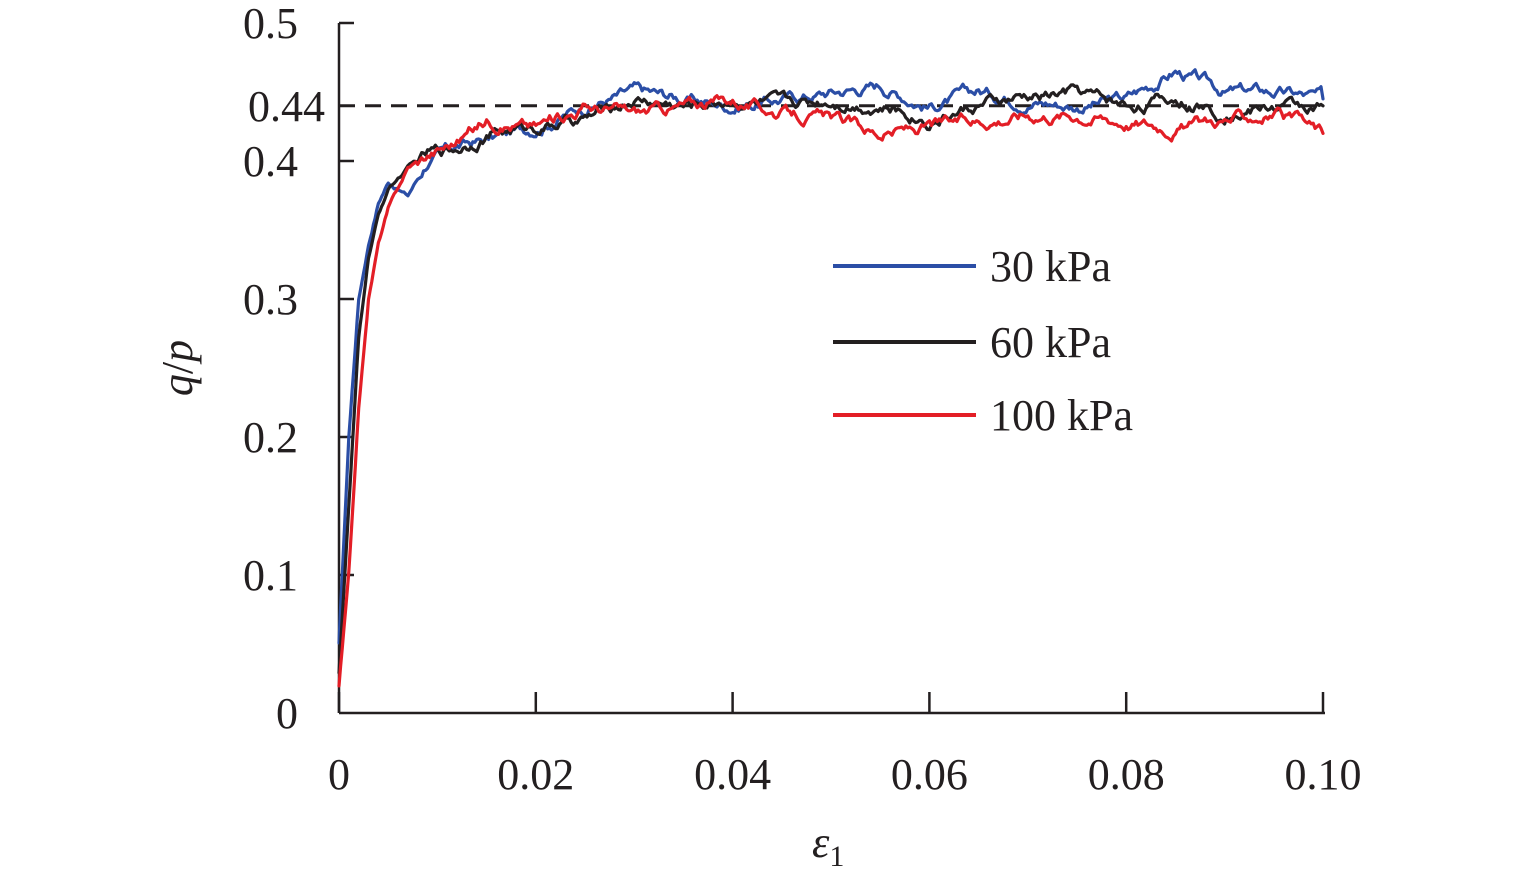 This screenshot has height=879, width=1535. What do you see at coordinates (339, 774) in the screenshot?
I see `x-tick-label: 0` at bounding box center [339, 774].